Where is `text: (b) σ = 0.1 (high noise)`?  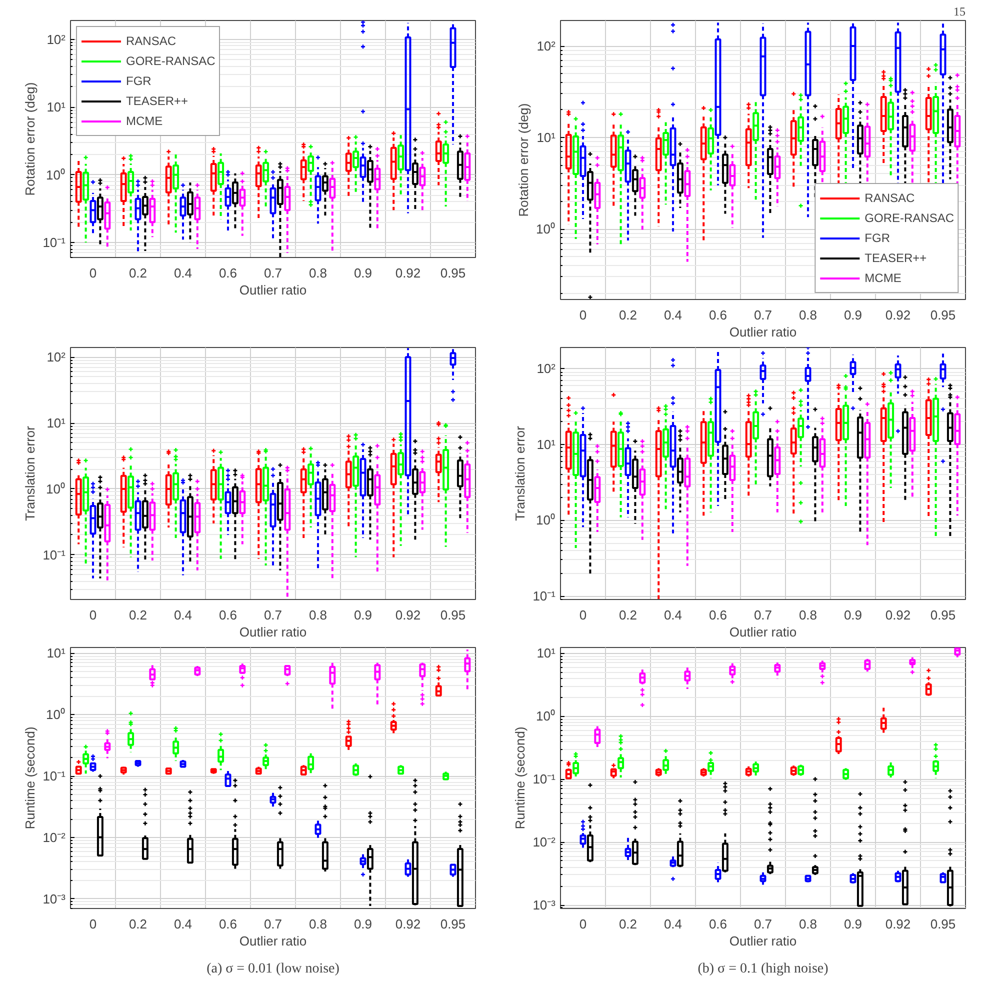
text: (b) σ = 0.1 (high noise) is located at coordinates (763, 969).